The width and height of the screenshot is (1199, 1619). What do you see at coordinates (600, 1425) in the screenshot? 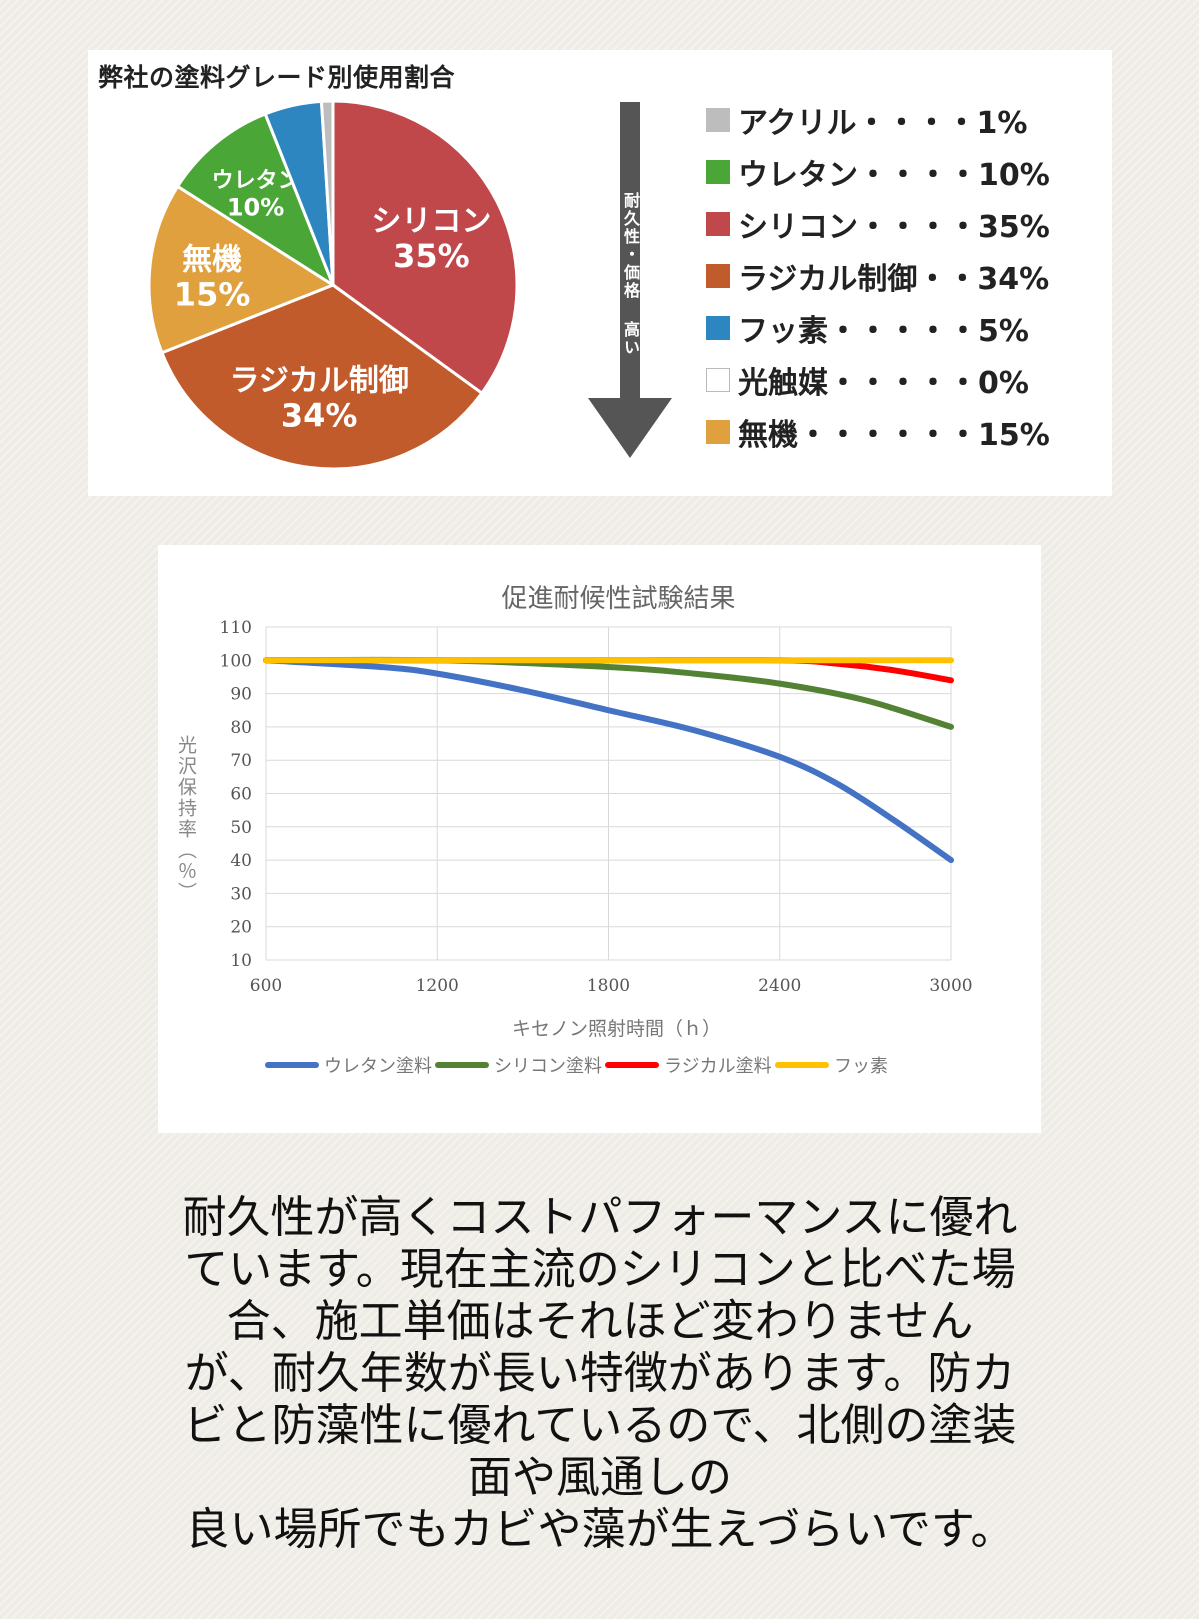
I see `description-line: ビと防藻性に優れているので、北側の塗装` at bounding box center [600, 1425].